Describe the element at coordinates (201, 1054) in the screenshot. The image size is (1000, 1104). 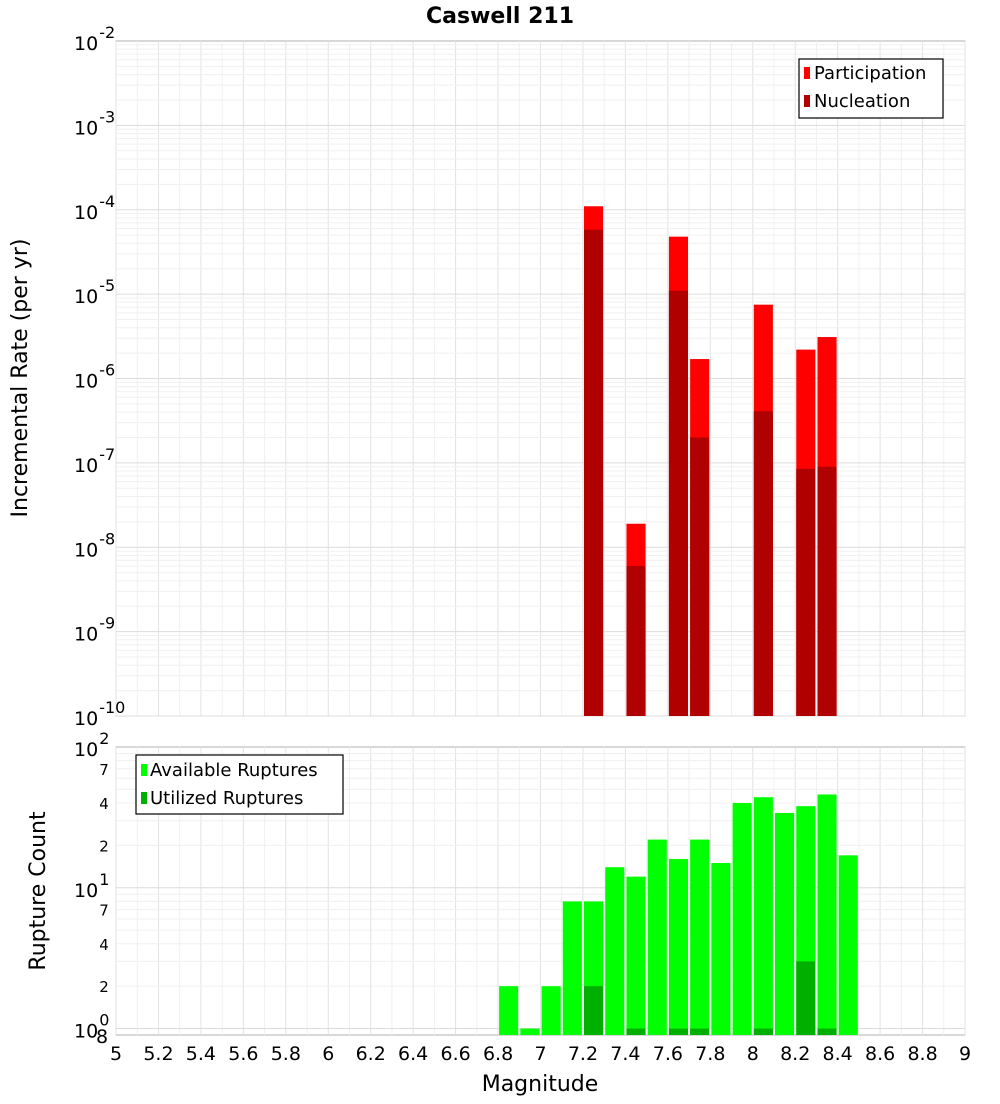
I see `x-tick-label: 5.4` at that location.